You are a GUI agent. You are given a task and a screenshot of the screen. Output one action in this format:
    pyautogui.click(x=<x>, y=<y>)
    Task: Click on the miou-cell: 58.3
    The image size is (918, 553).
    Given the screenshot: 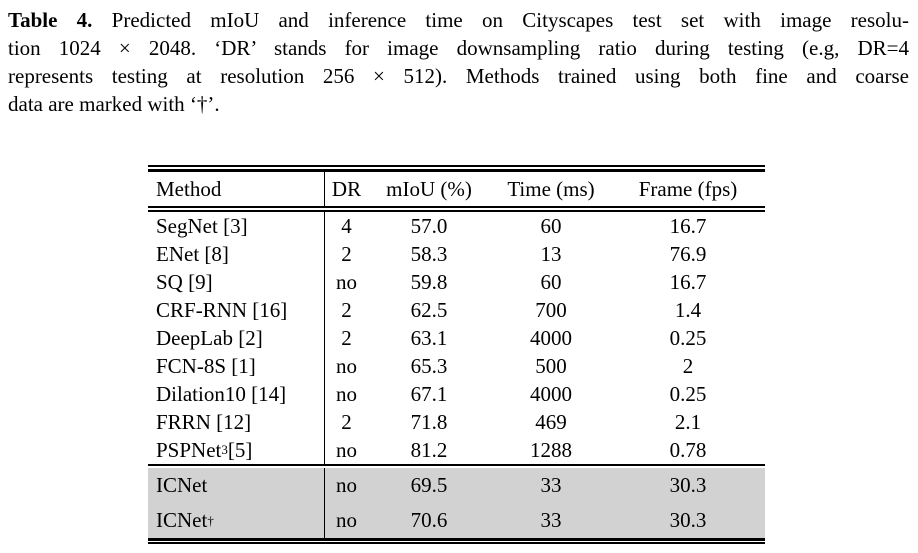 What is the action you would take?
    pyautogui.click(x=429, y=253)
    